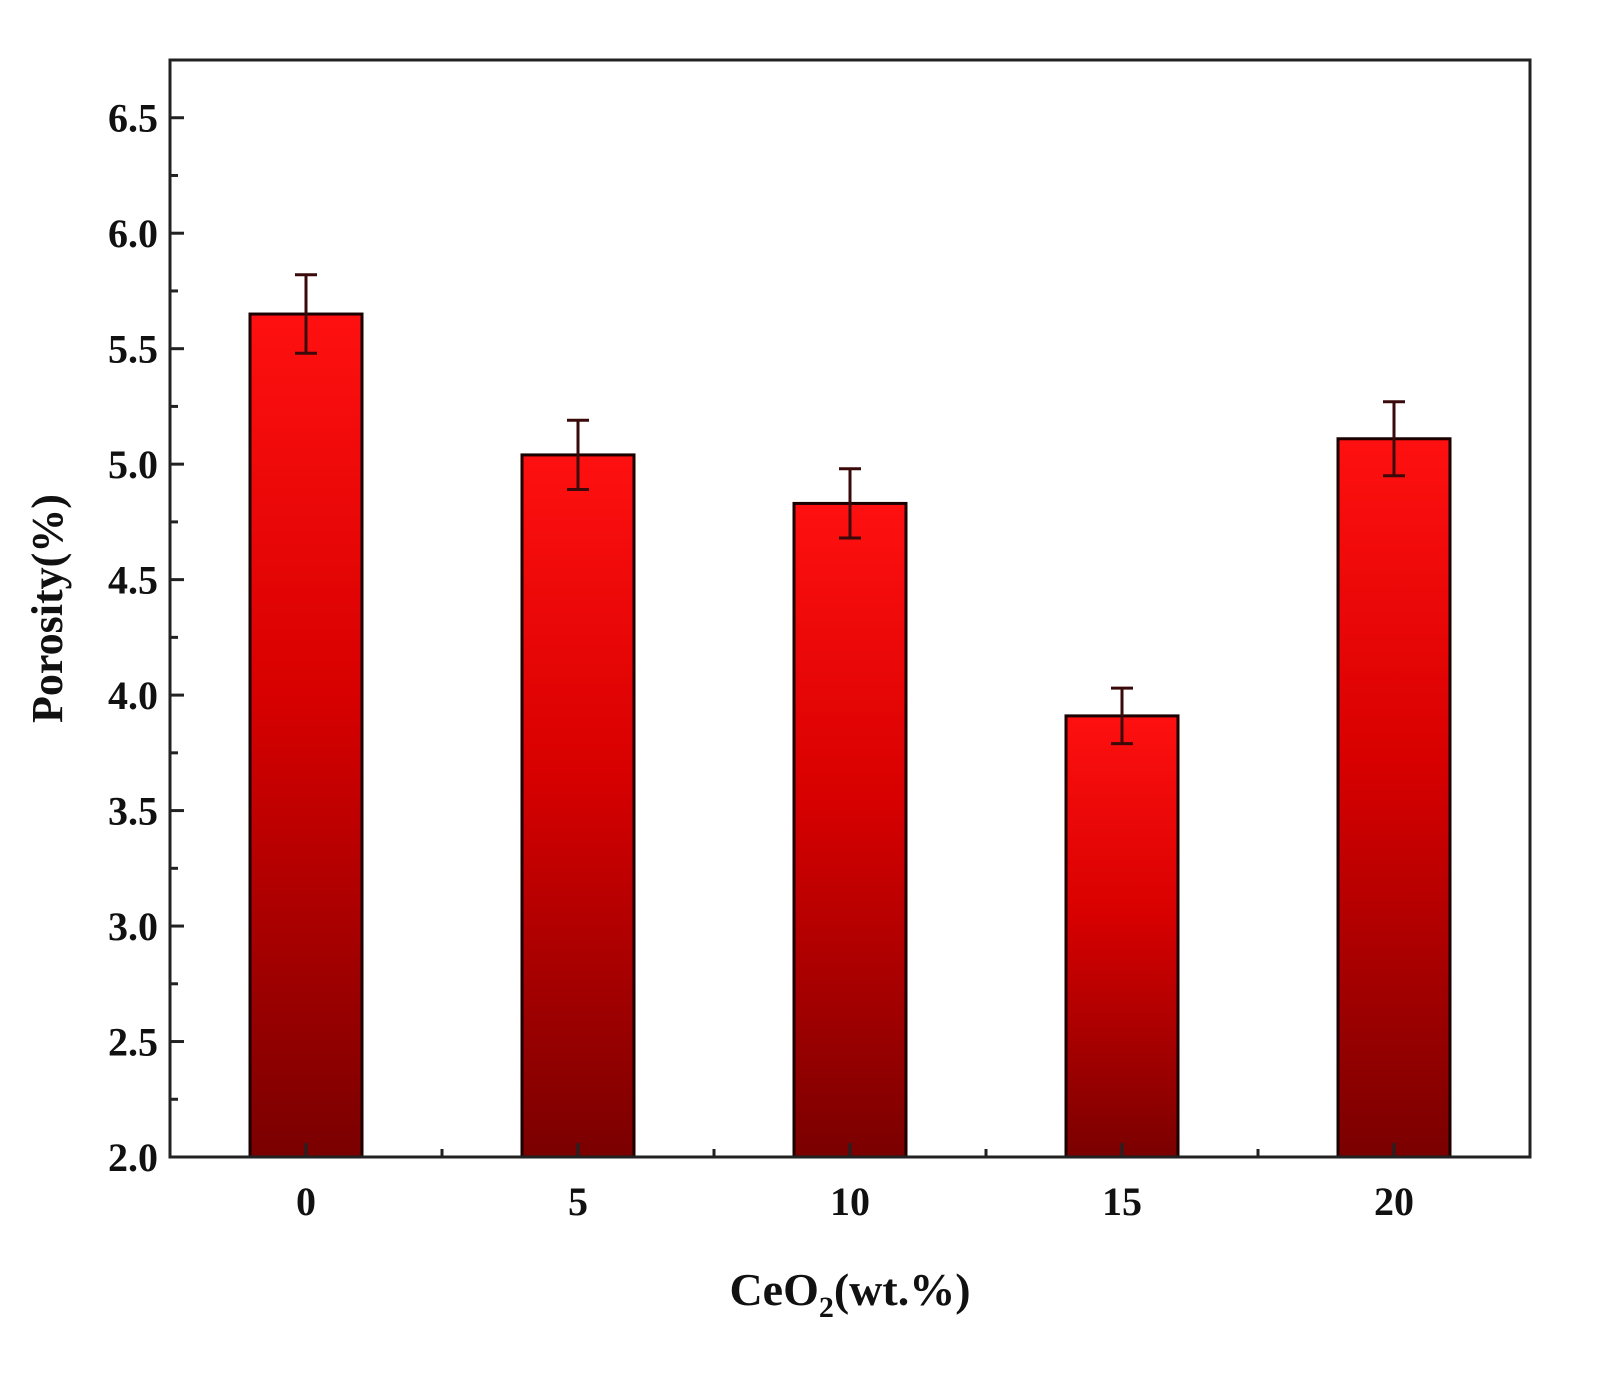 The height and width of the screenshot is (1397, 1602). Describe the element at coordinates (133, 233) in the screenshot. I see `y-tick-label: 6.0` at that location.